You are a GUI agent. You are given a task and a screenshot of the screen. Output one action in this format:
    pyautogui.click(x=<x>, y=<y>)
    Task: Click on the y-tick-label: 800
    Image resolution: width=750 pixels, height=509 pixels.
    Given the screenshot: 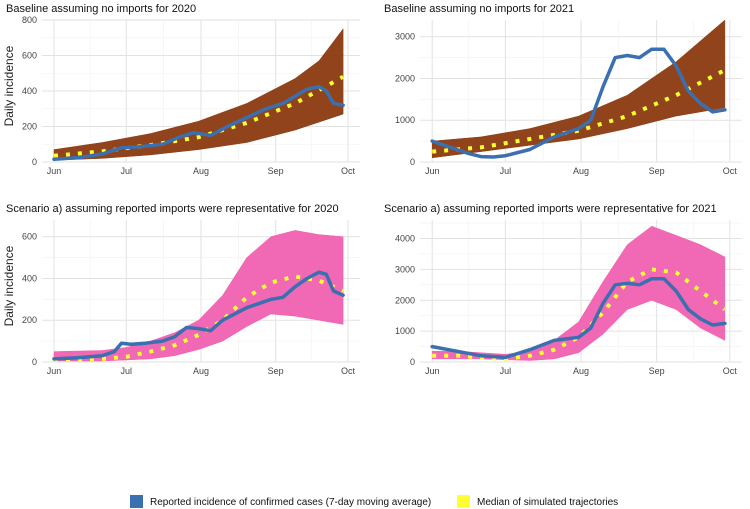 What is the action you would take?
    pyautogui.click(x=29, y=20)
    